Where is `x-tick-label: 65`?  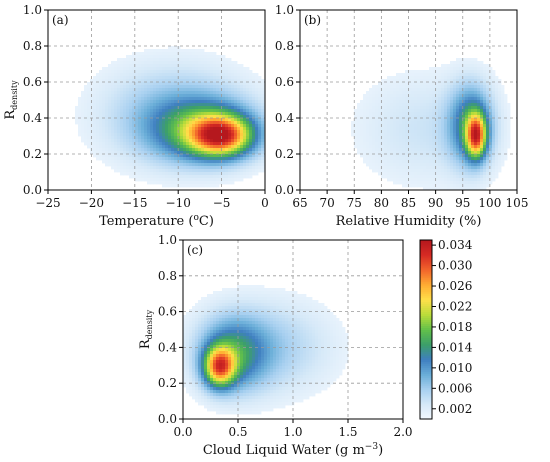
x-tick-label: 65 is located at coordinates (299, 203).